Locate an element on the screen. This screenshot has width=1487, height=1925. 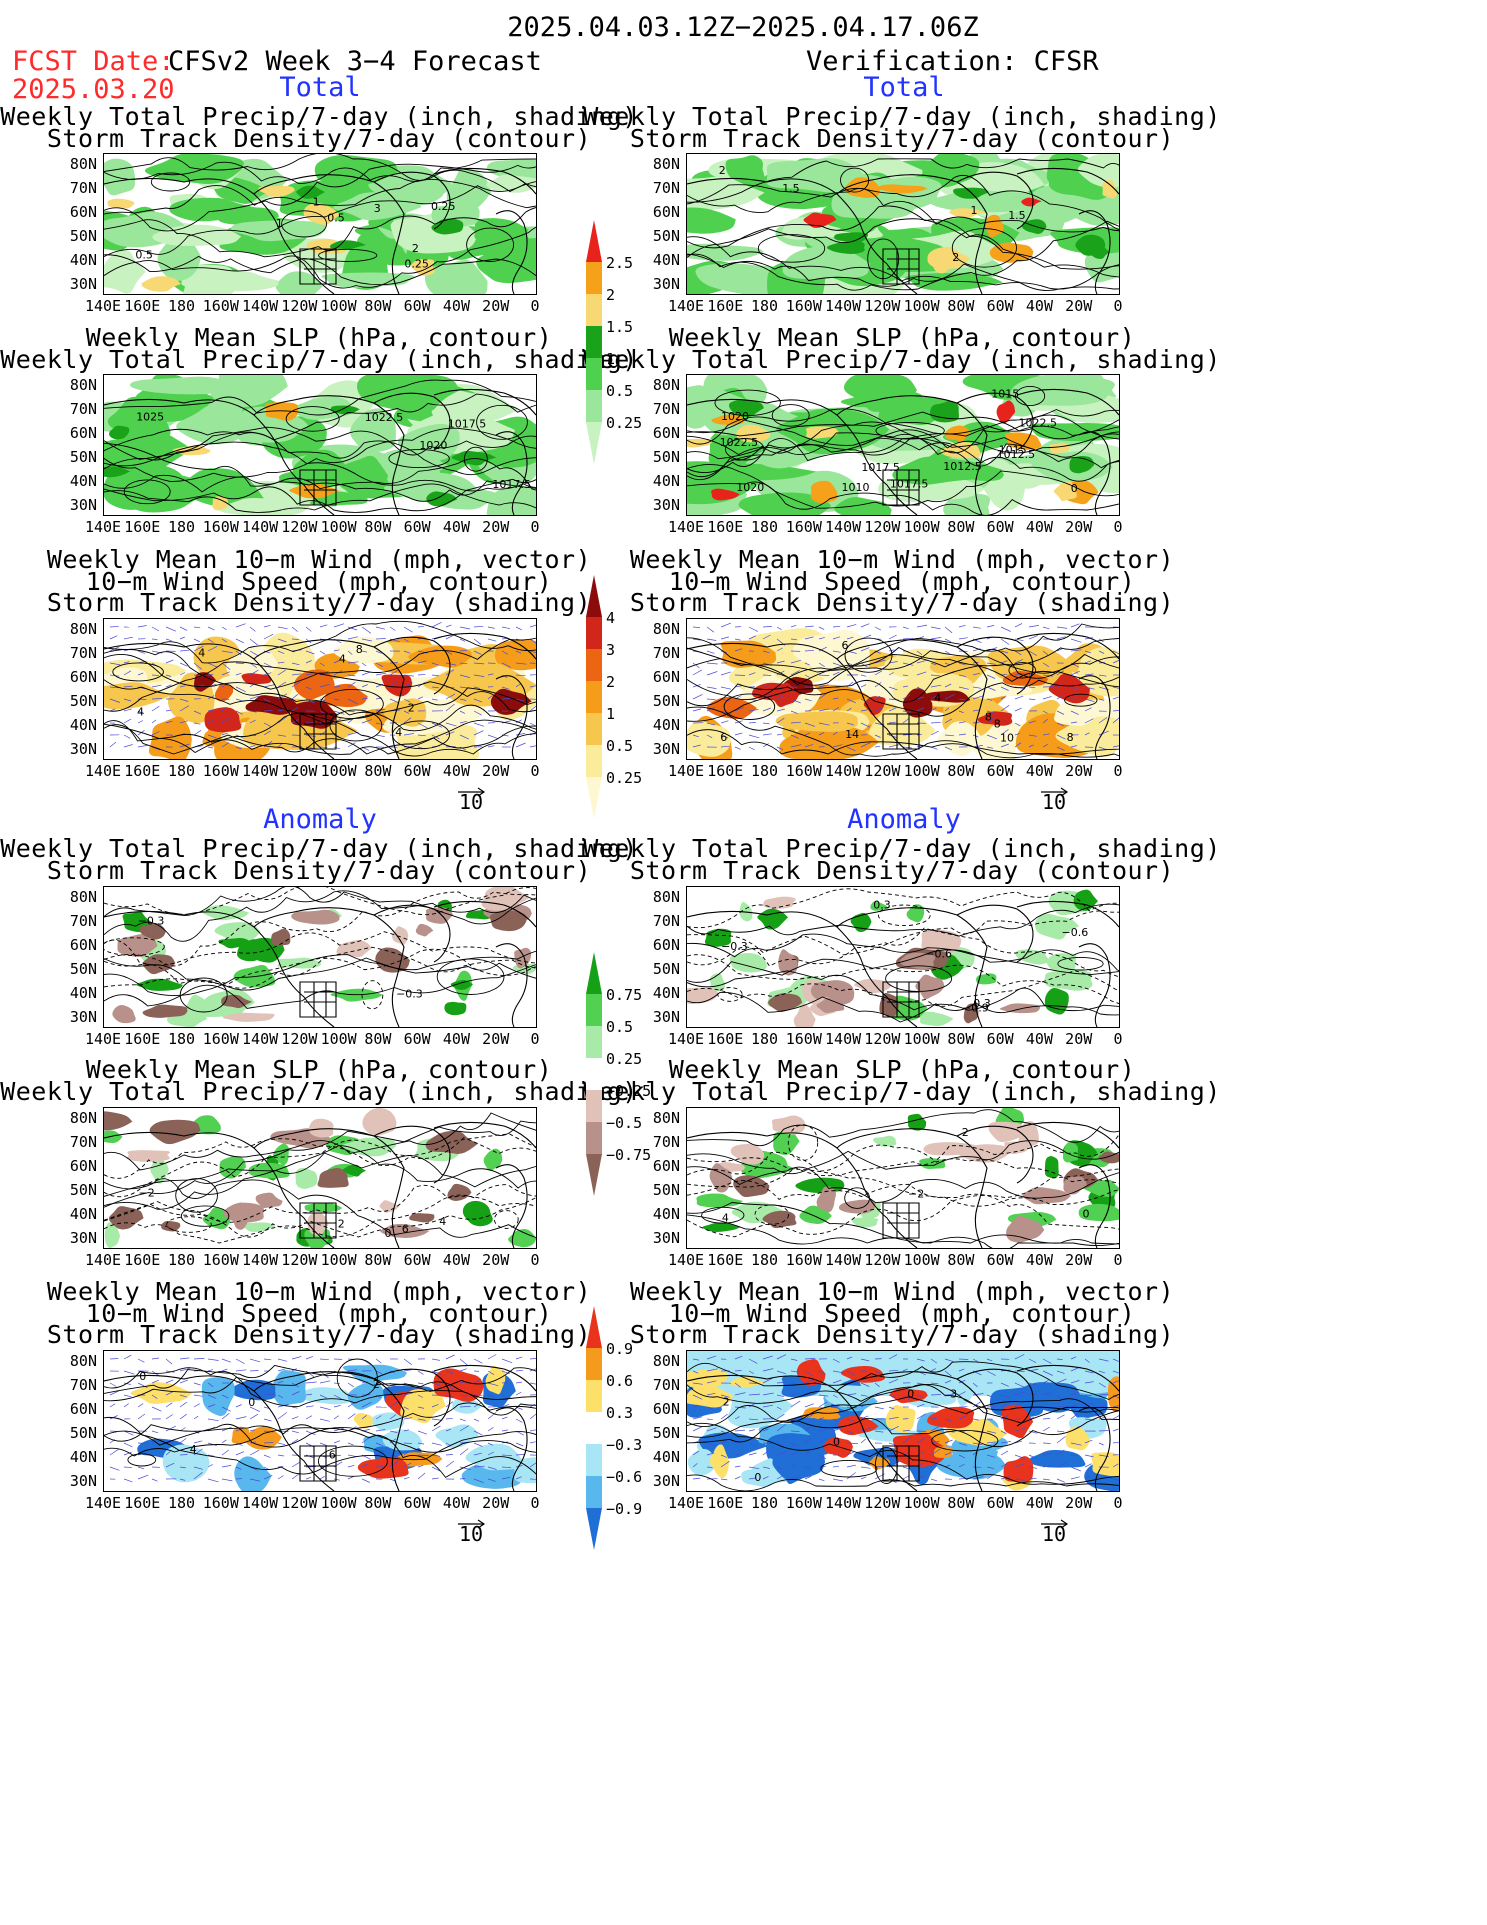
contour-label: 1020 is located at coordinates (750, 487).